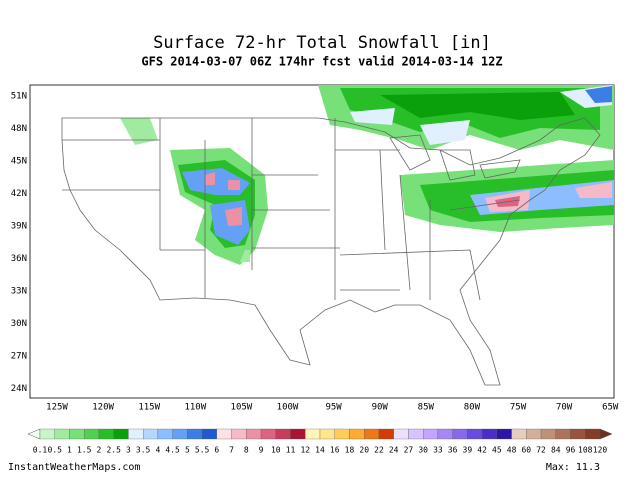  I want to click on colorbar-label: 9, so click(261, 450).